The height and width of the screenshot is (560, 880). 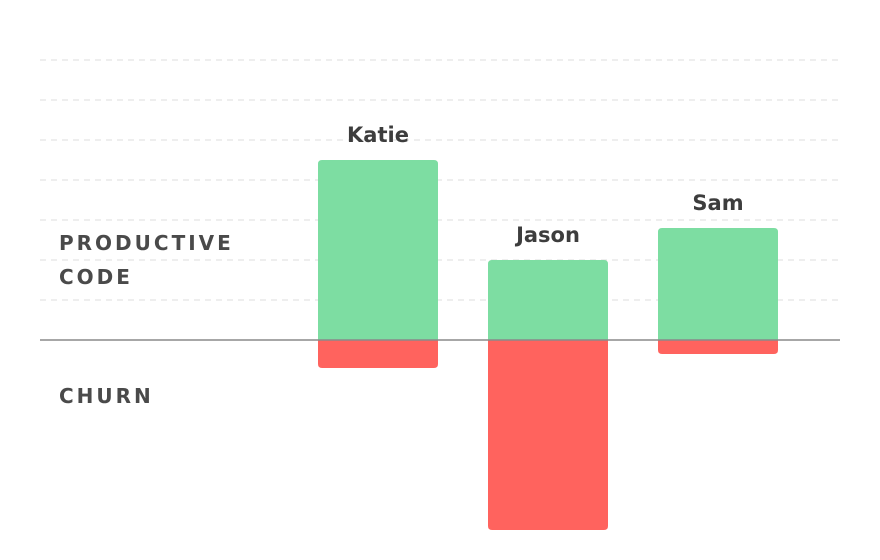 I want to click on bar-labels: Katie Jason Sam, so click(x=545, y=185).